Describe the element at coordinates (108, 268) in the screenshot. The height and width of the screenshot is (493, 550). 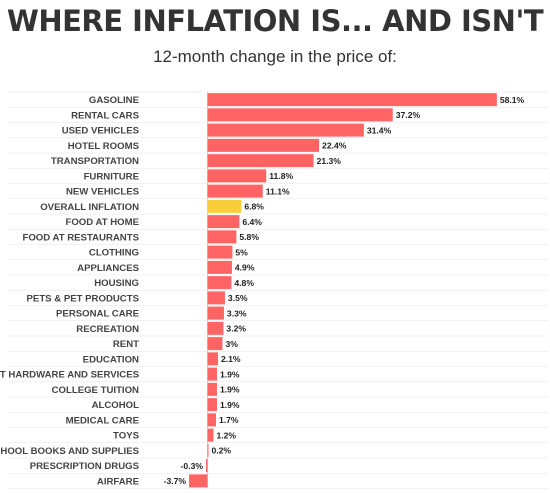
I see `category-label: APPLIANCES` at that location.